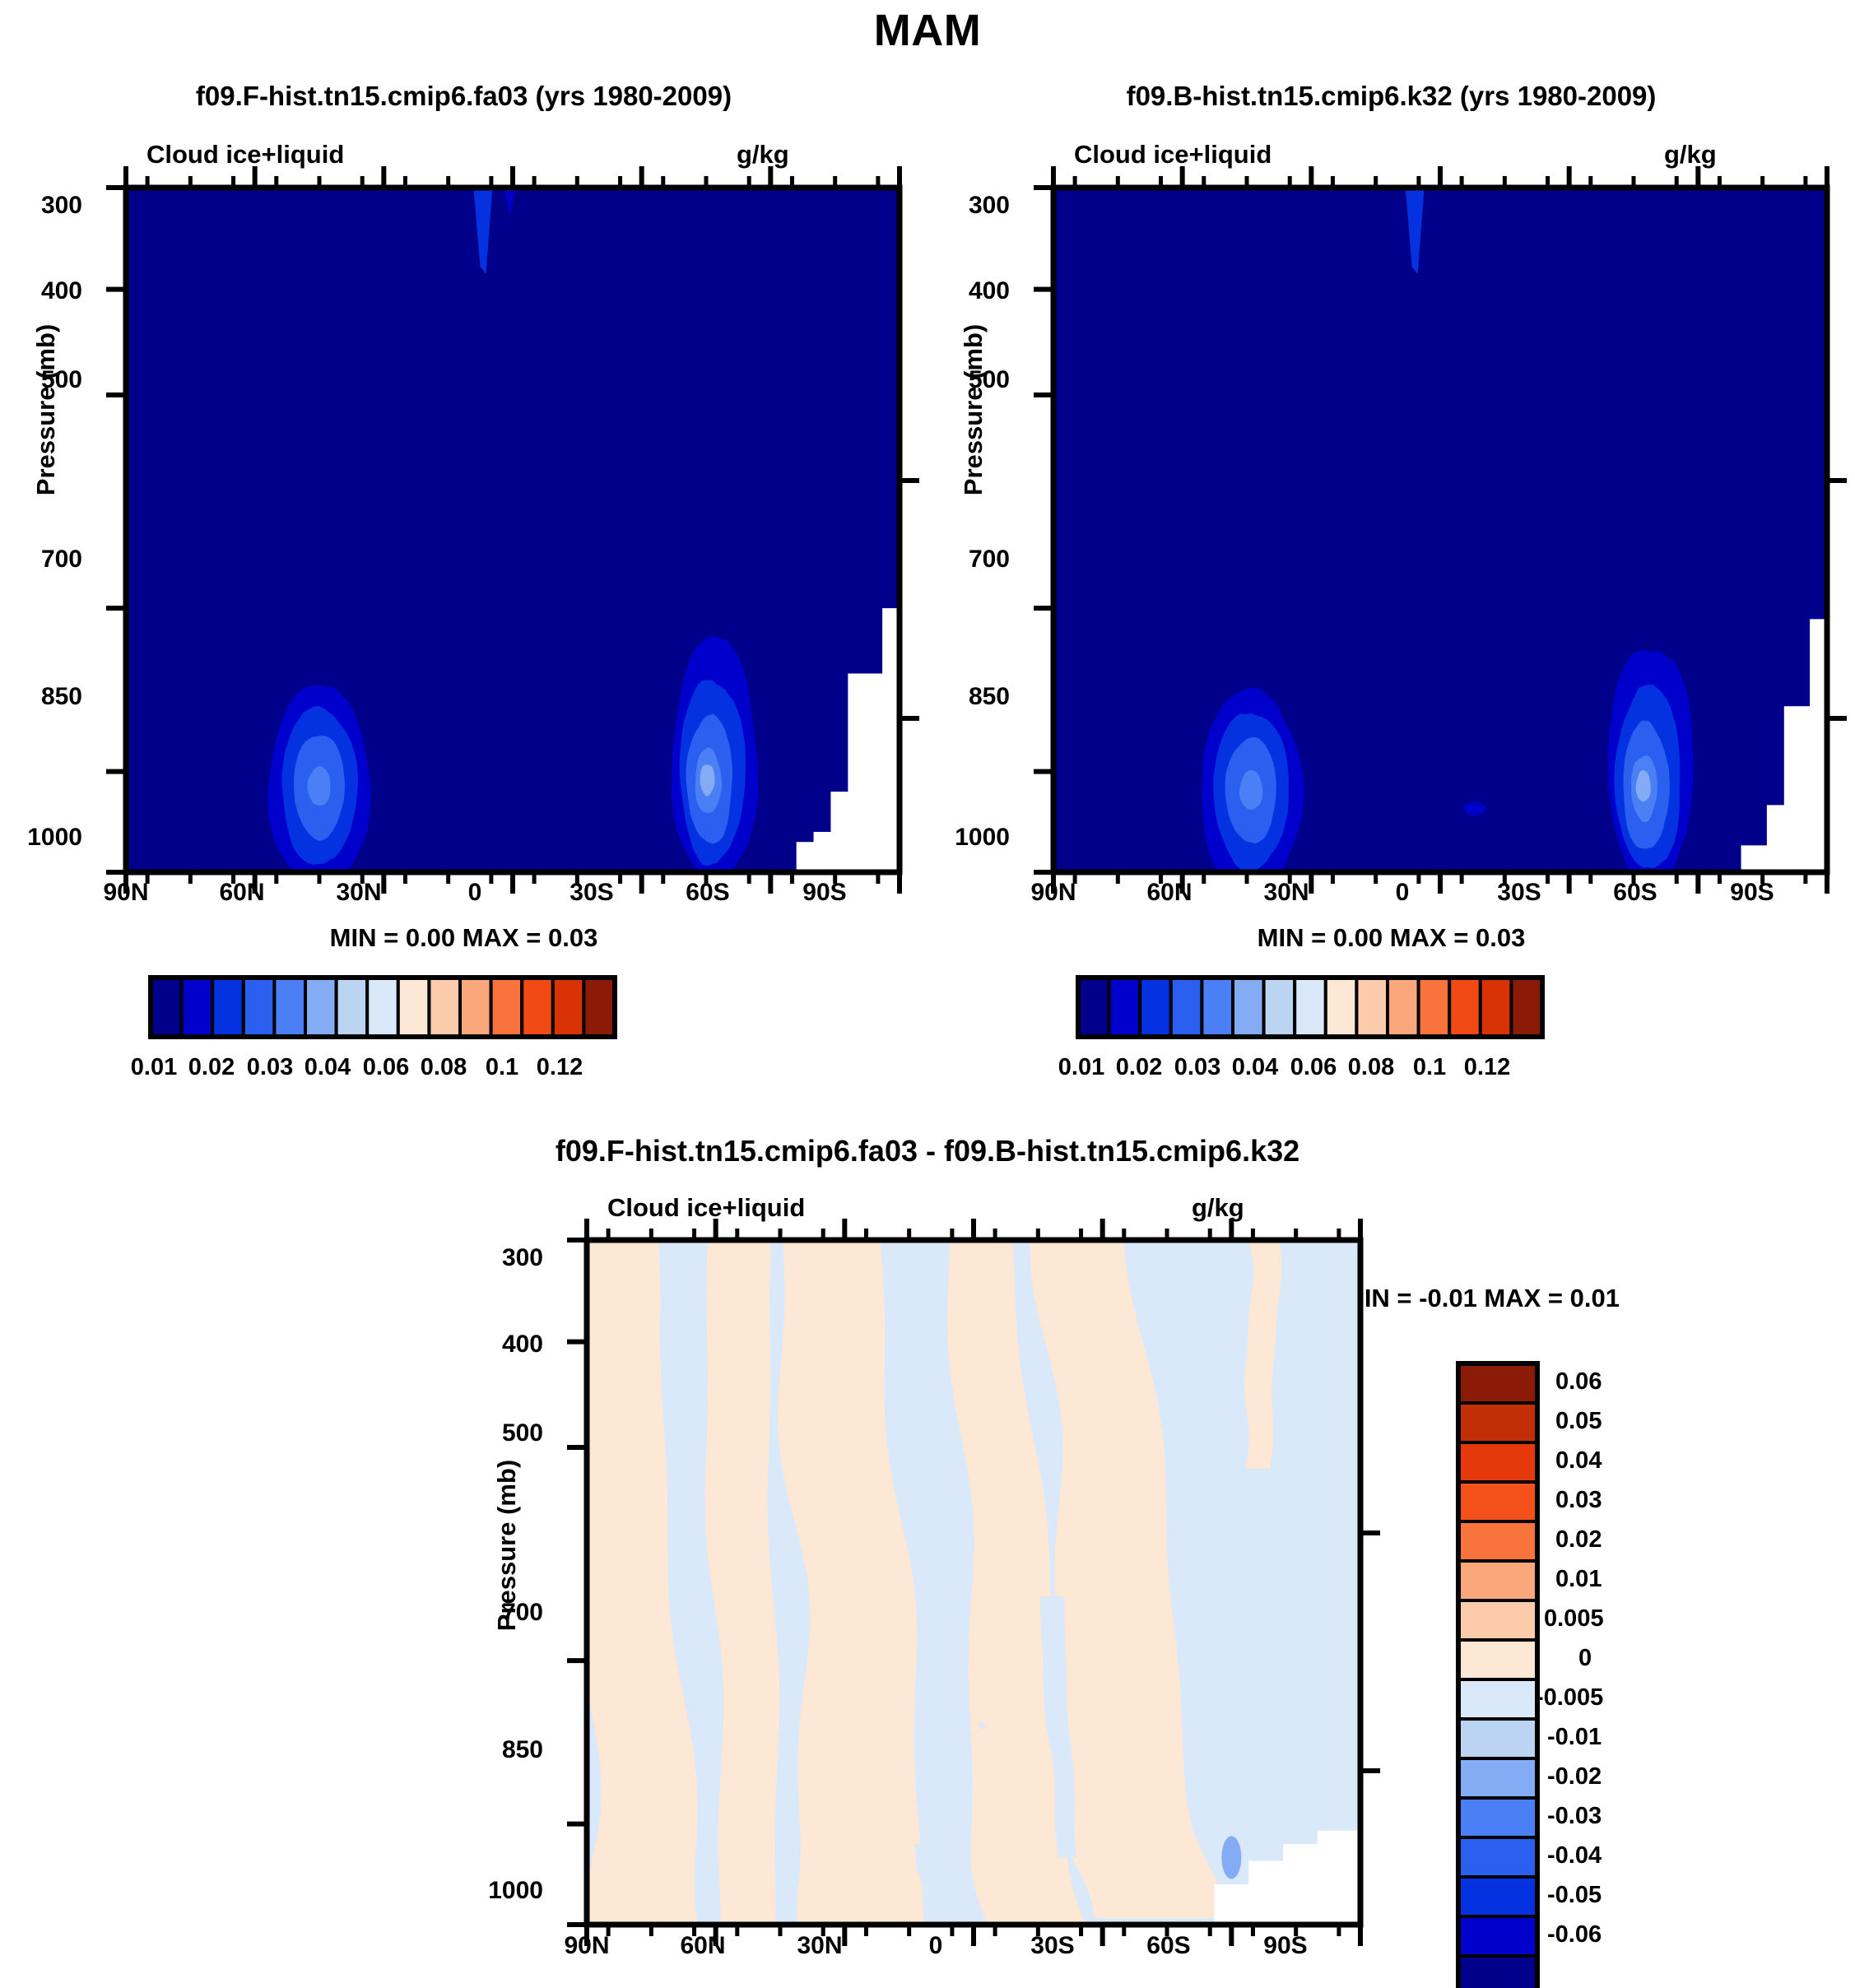  What do you see at coordinates (1579, 1421) in the screenshot?
I see `cb-diff-label-1: 0.05` at bounding box center [1579, 1421].